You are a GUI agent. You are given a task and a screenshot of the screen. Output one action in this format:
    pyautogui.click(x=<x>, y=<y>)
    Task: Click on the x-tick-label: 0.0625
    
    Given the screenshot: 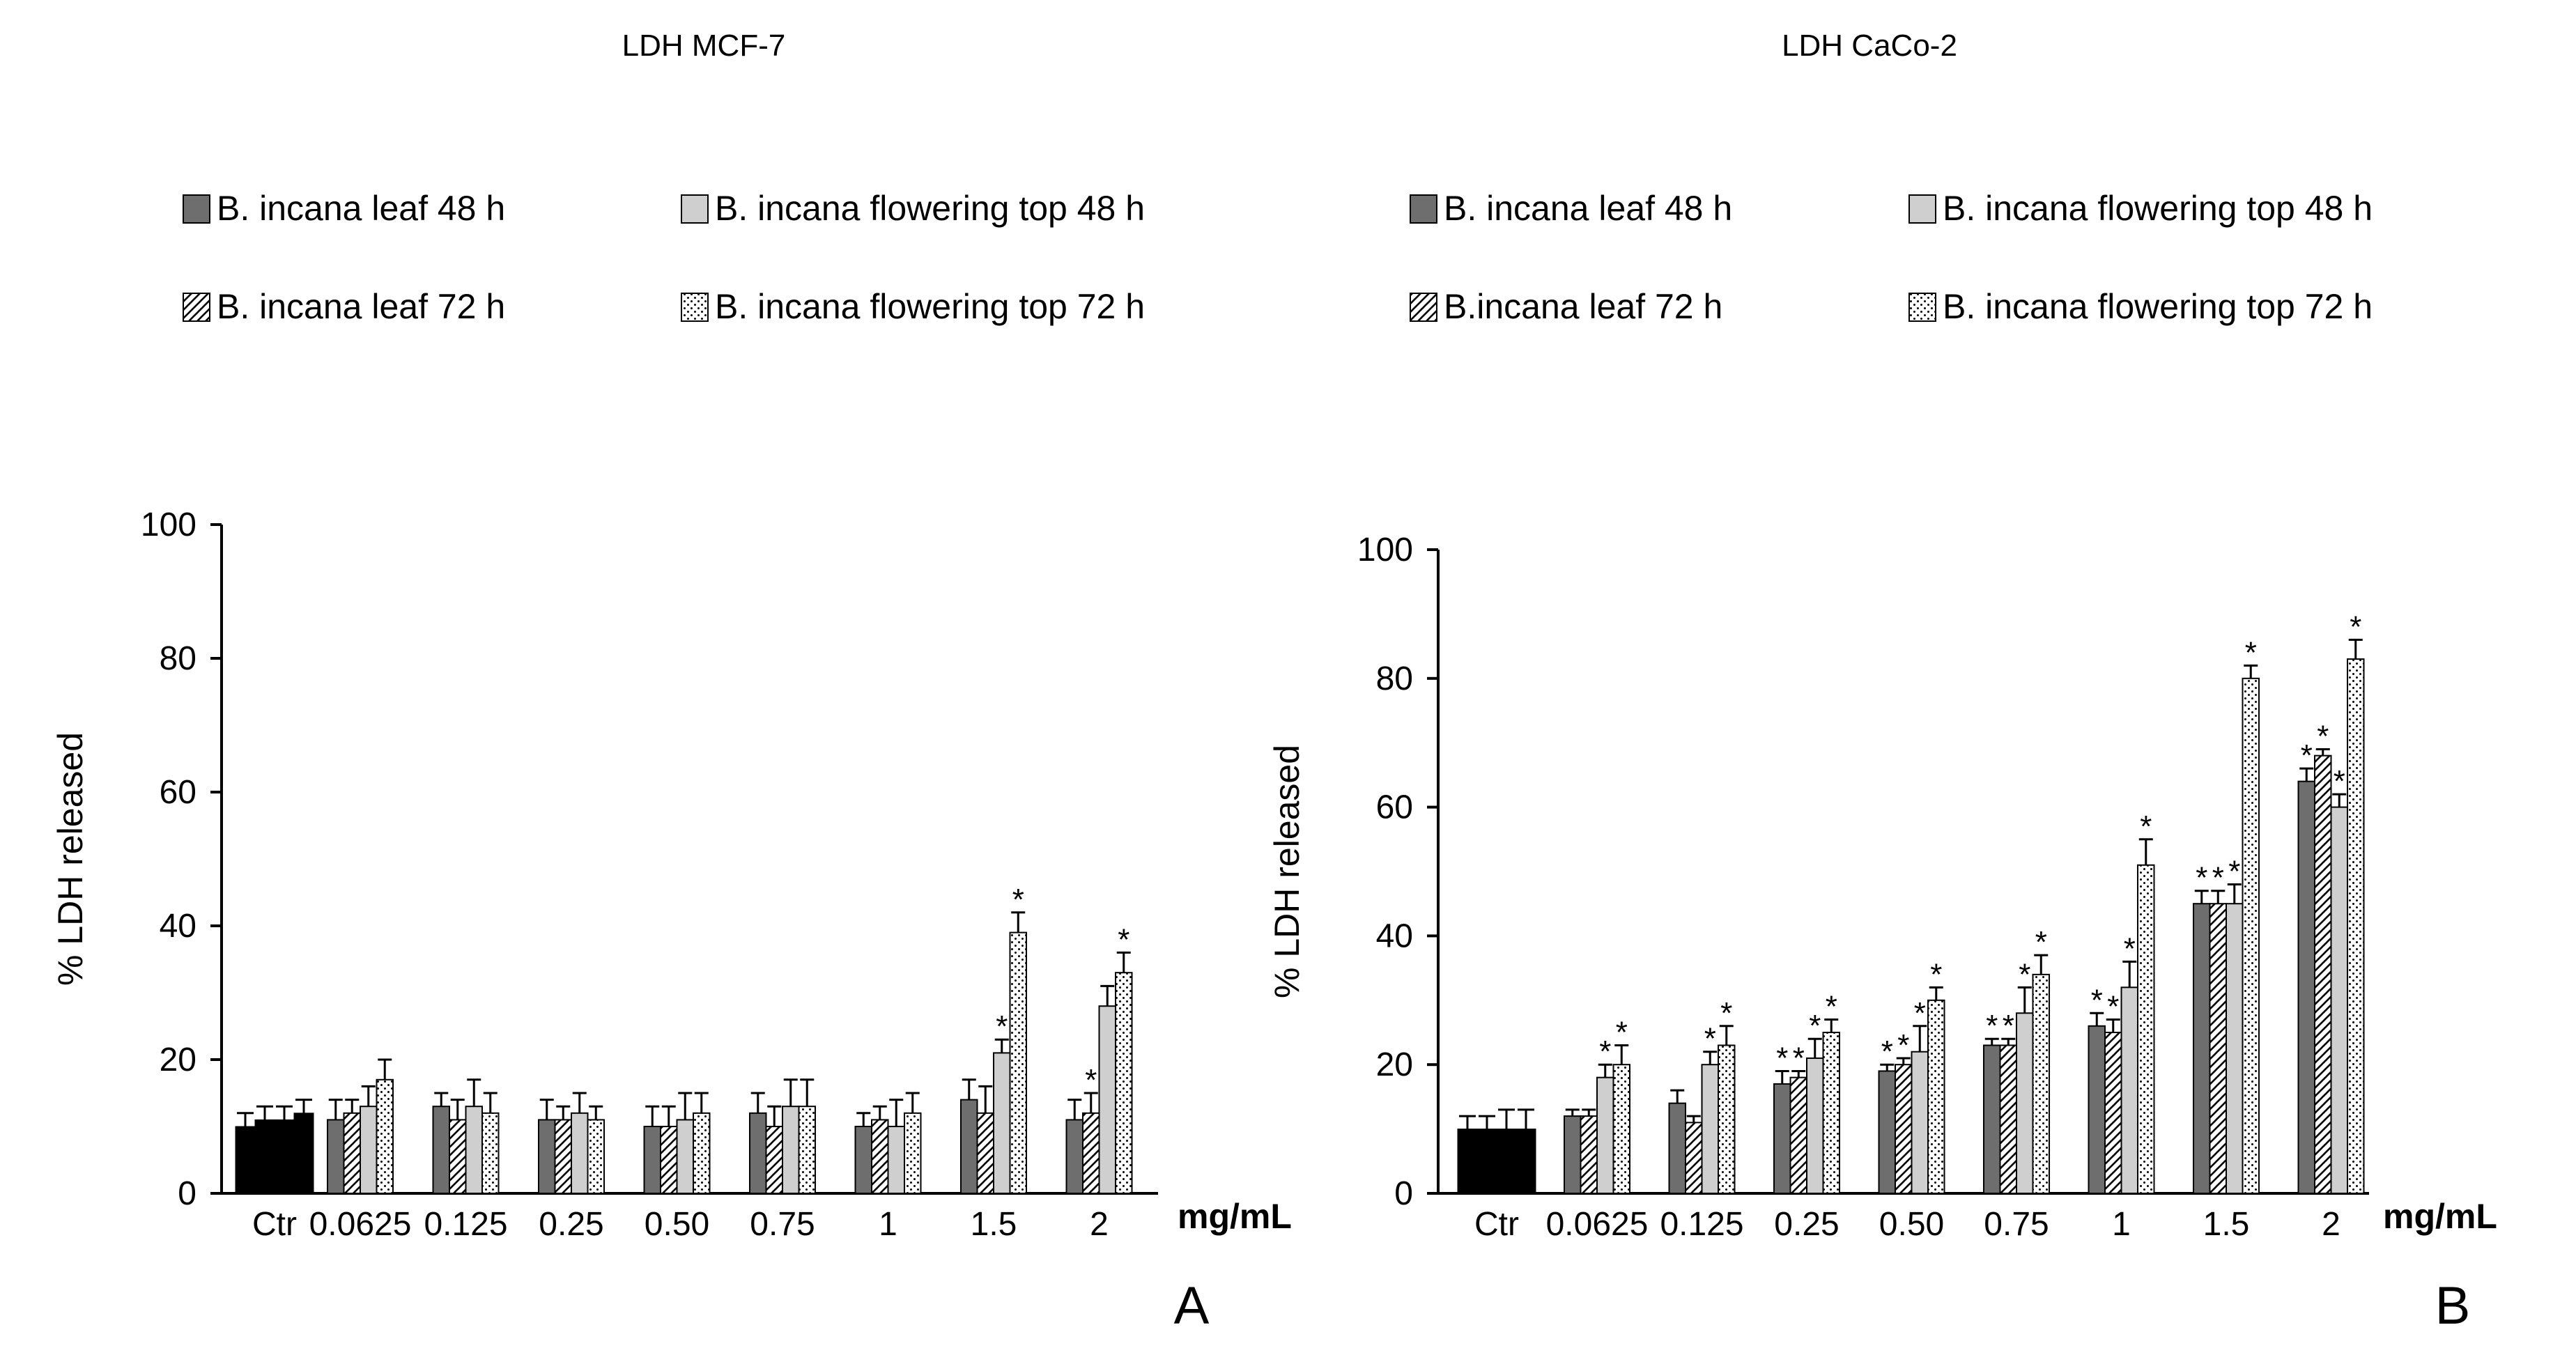 What is the action you would take?
    pyautogui.click(x=1598, y=1224)
    